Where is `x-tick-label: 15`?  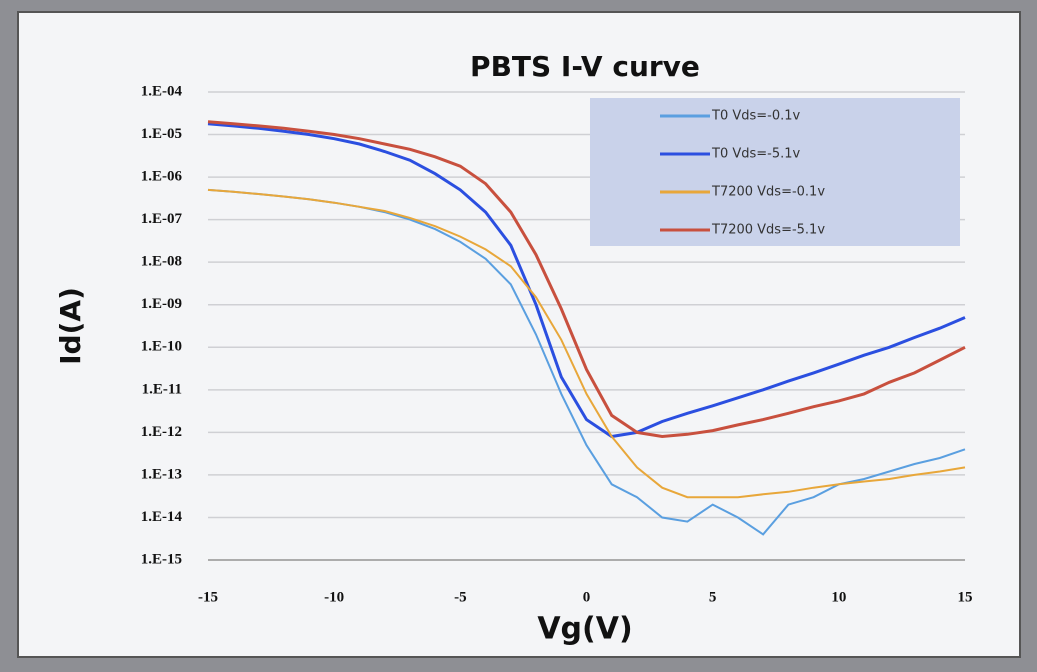
x-tick-label: 15 is located at coordinates (965, 597).